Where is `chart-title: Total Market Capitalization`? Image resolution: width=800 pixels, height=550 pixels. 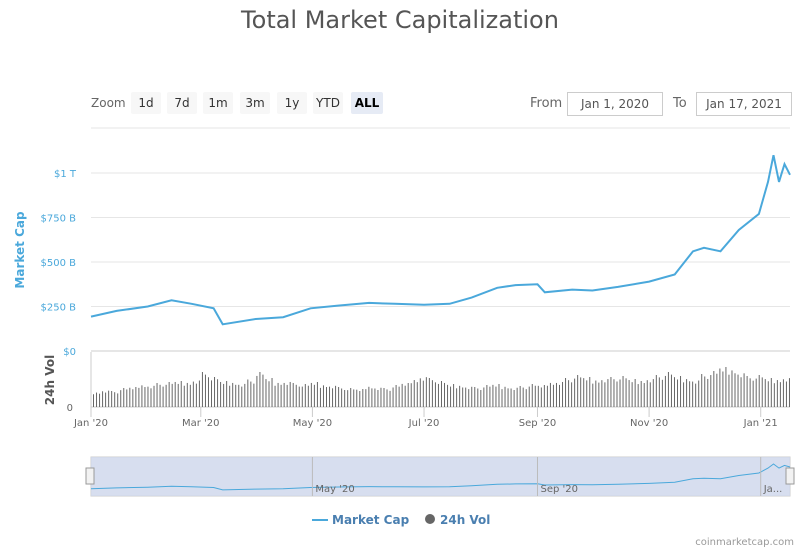
chart-title: Total Market Capitalization is located at coordinates (400, 20).